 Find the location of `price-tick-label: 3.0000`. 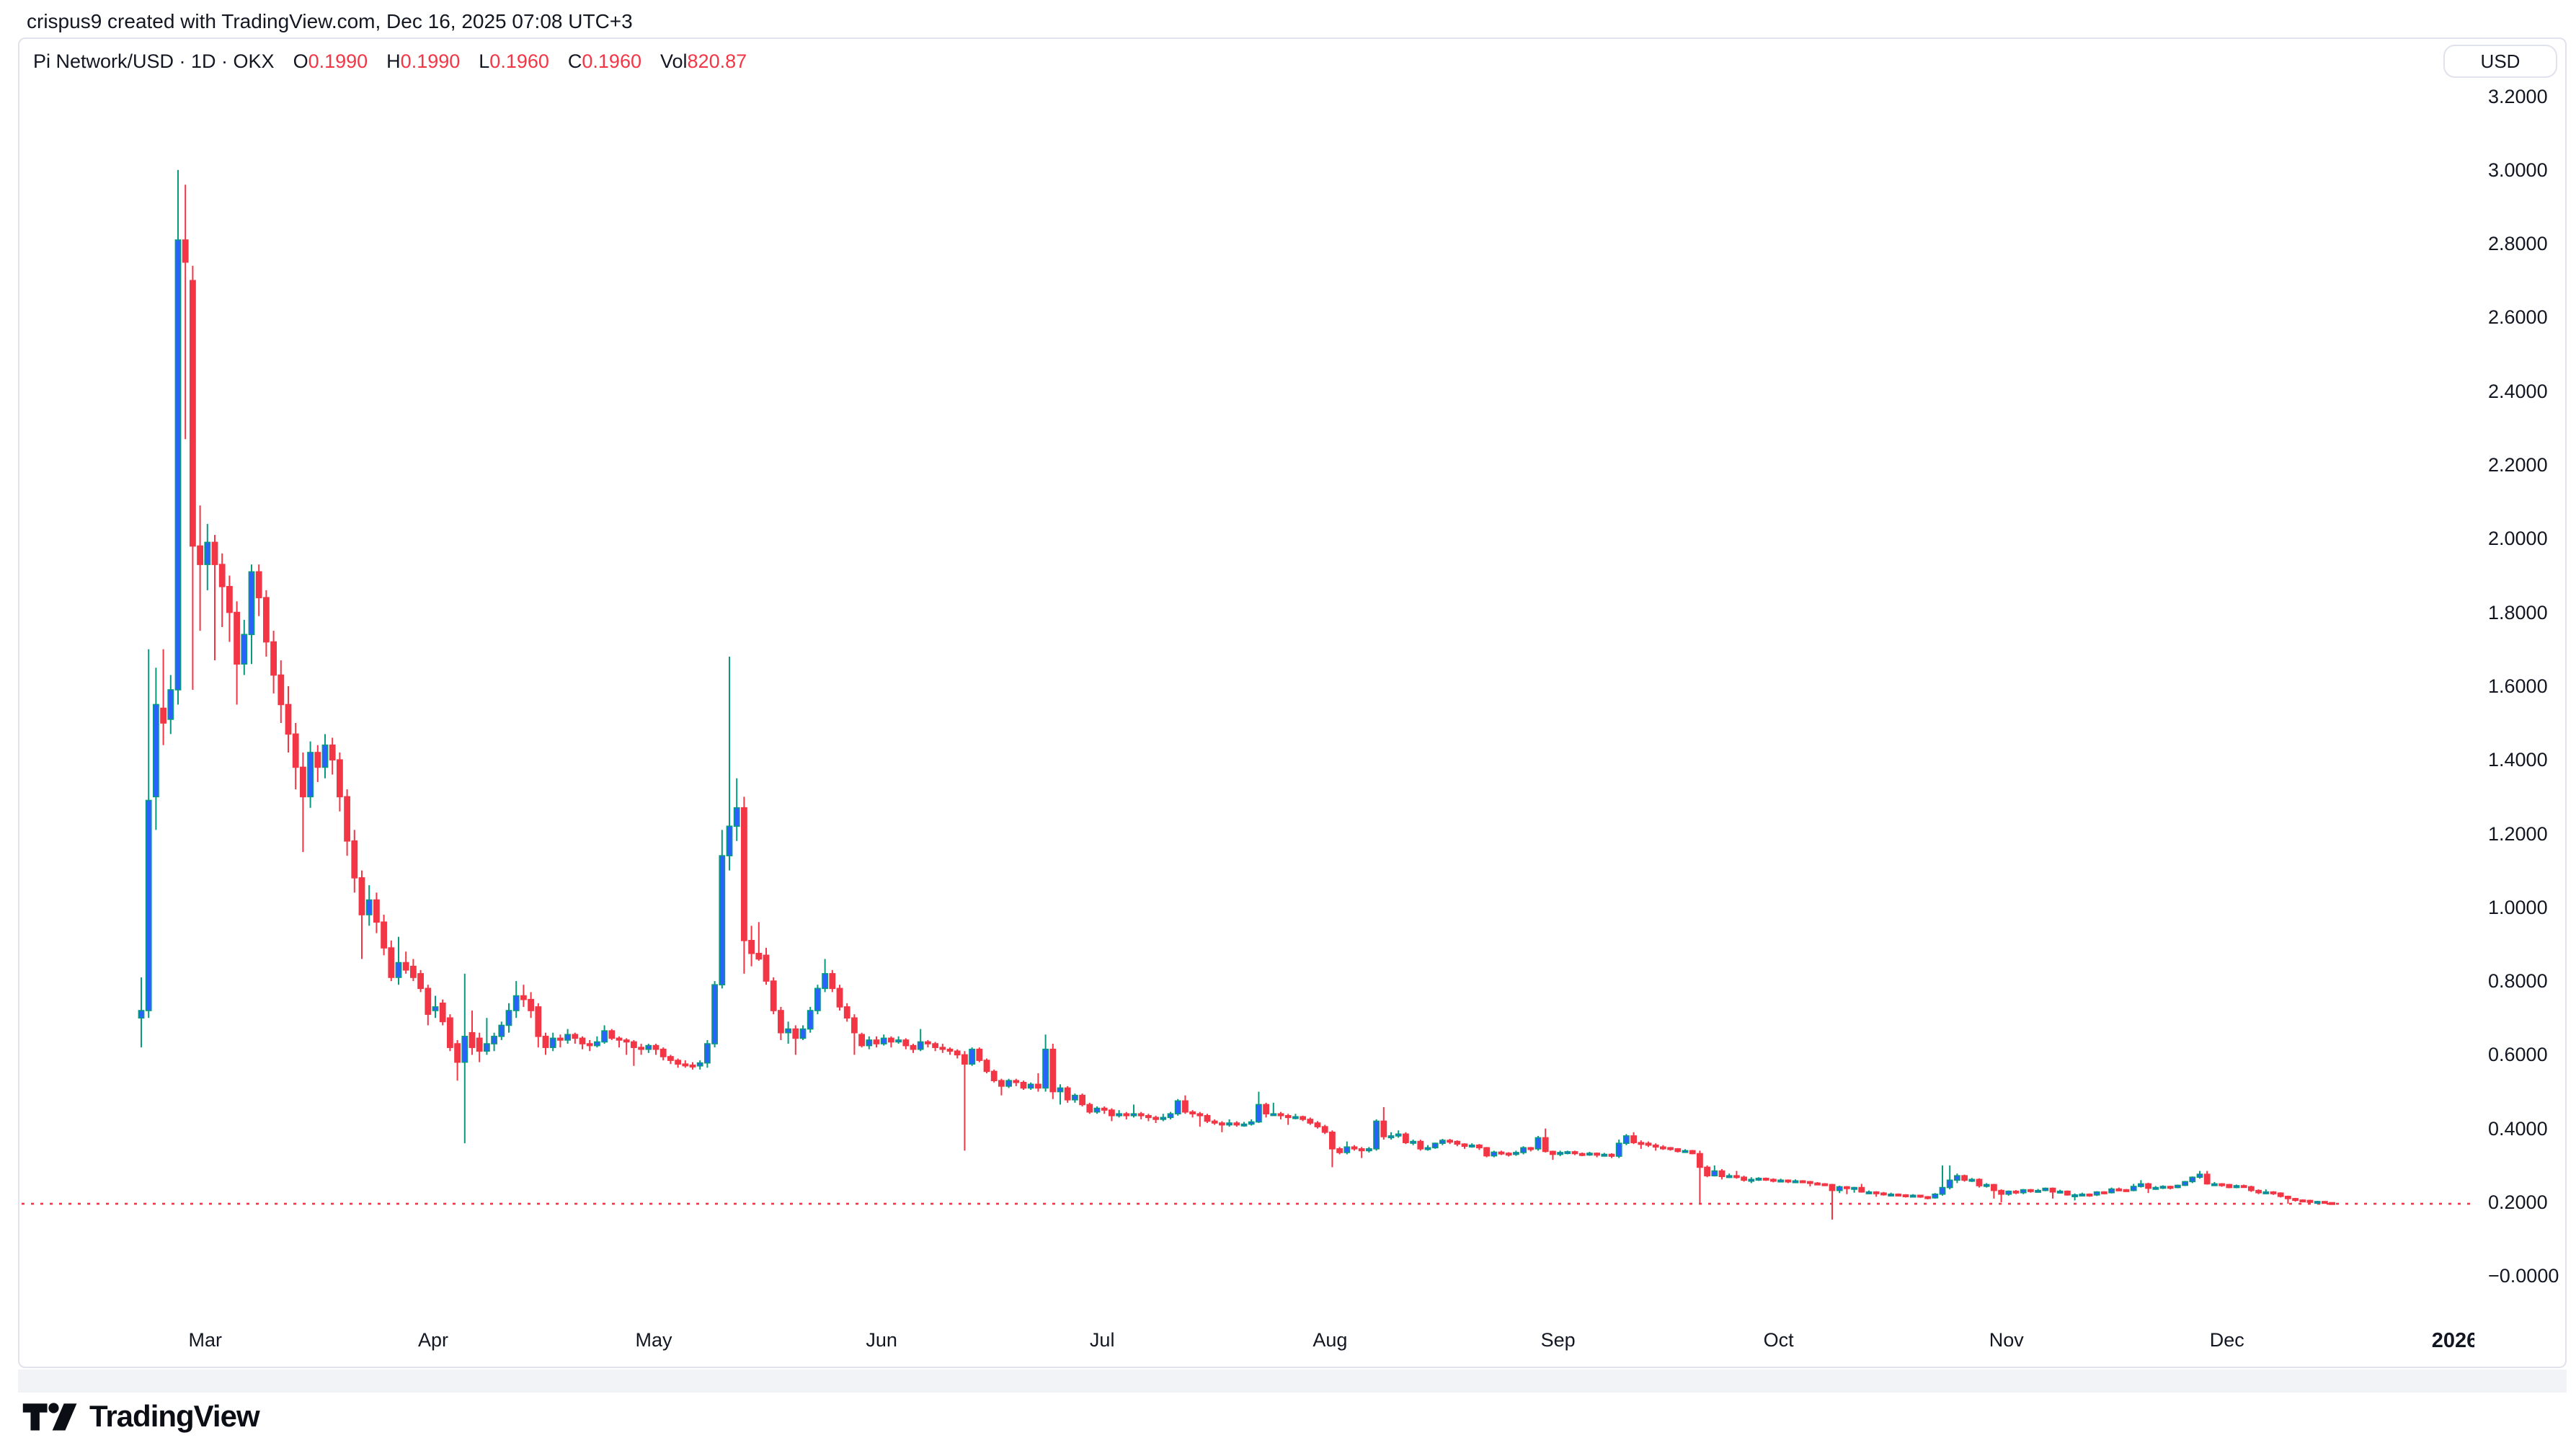

price-tick-label: 3.0000 is located at coordinates (2518, 170).